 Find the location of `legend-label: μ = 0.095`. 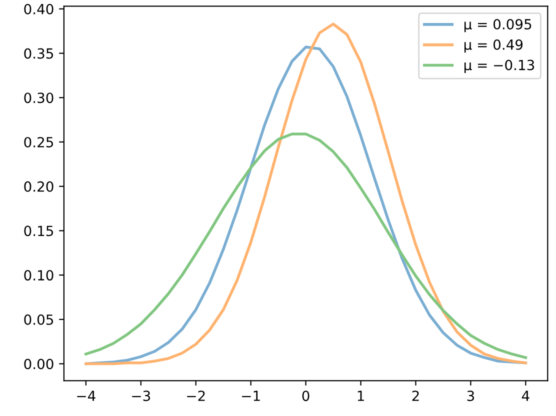

legend-label: μ = 0.095 is located at coordinates (498, 25).